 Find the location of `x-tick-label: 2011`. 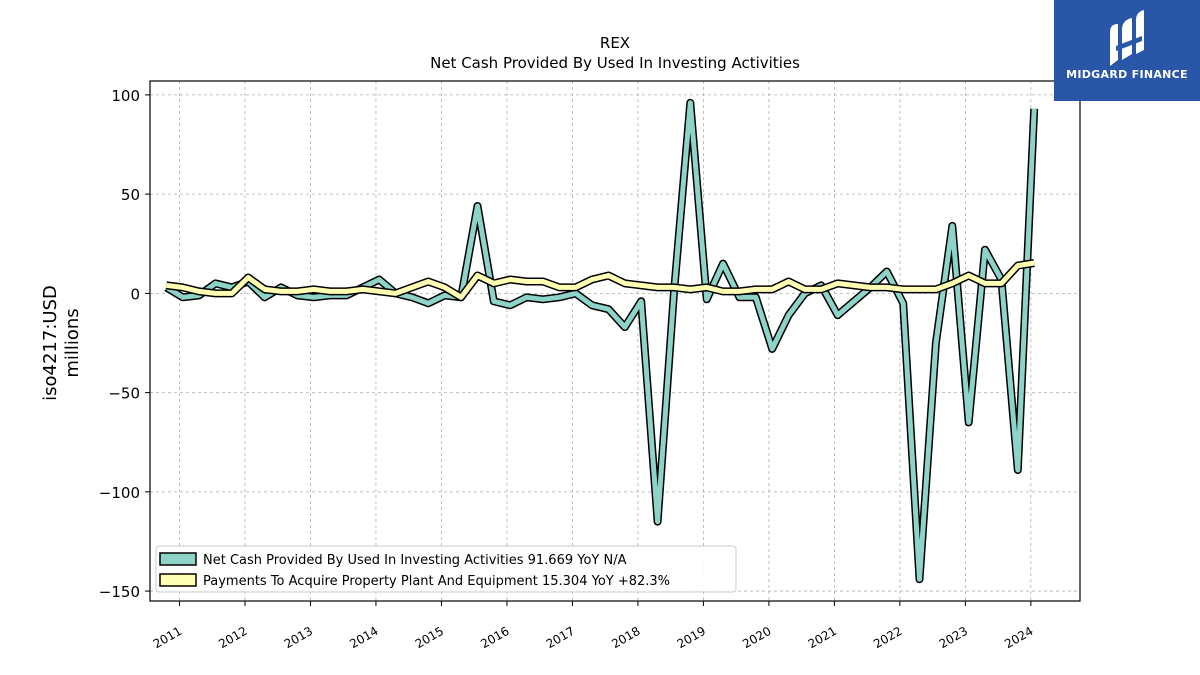

x-tick-label: 2011 is located at coordinates (167, 637).